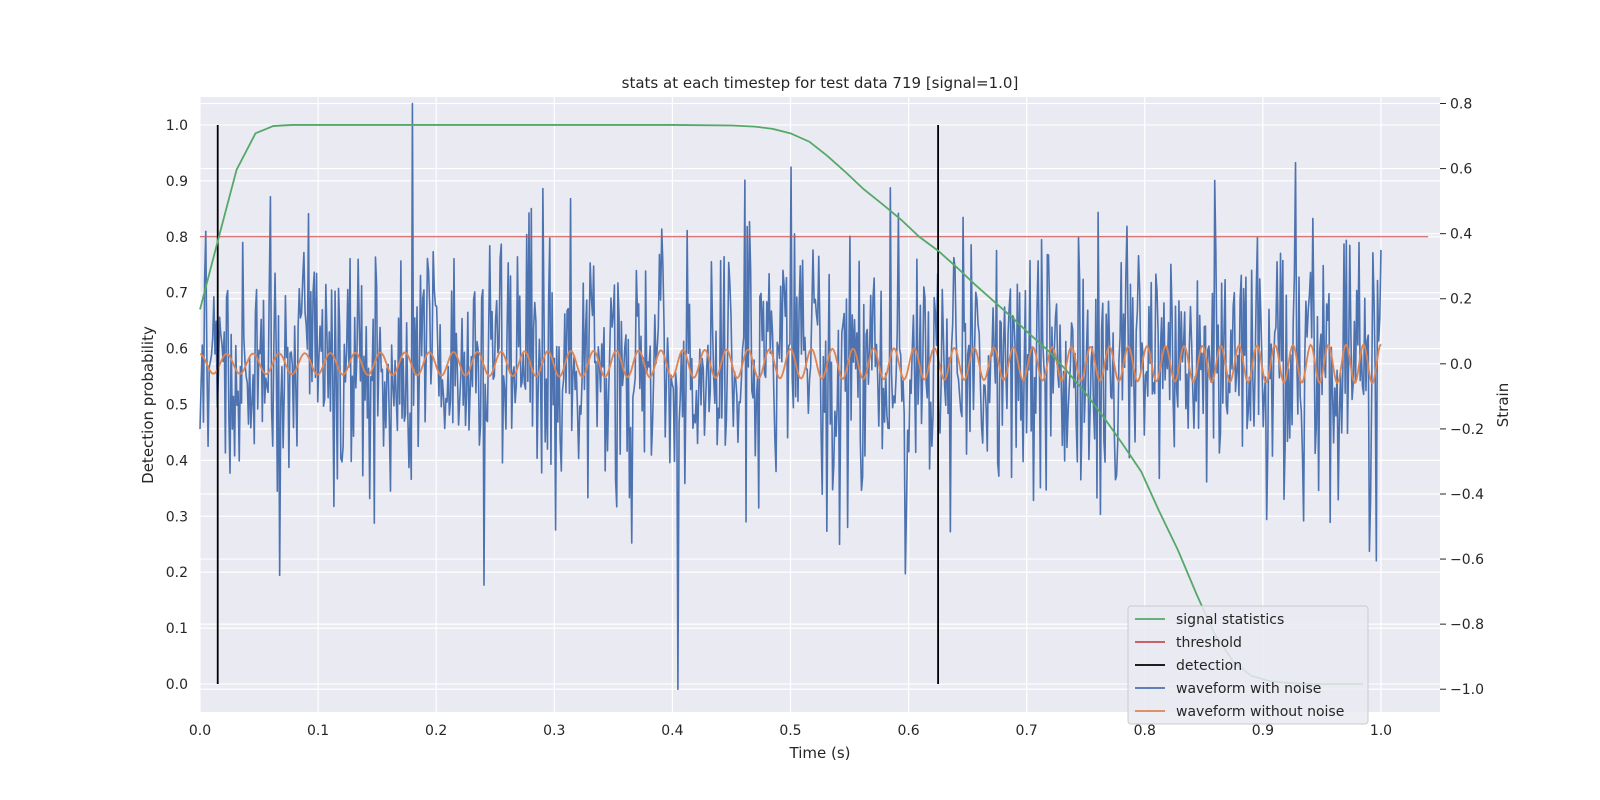 The image size is (1600, 800). I want to click on y-right-tick-label: −0.6, so click(1467, 560).